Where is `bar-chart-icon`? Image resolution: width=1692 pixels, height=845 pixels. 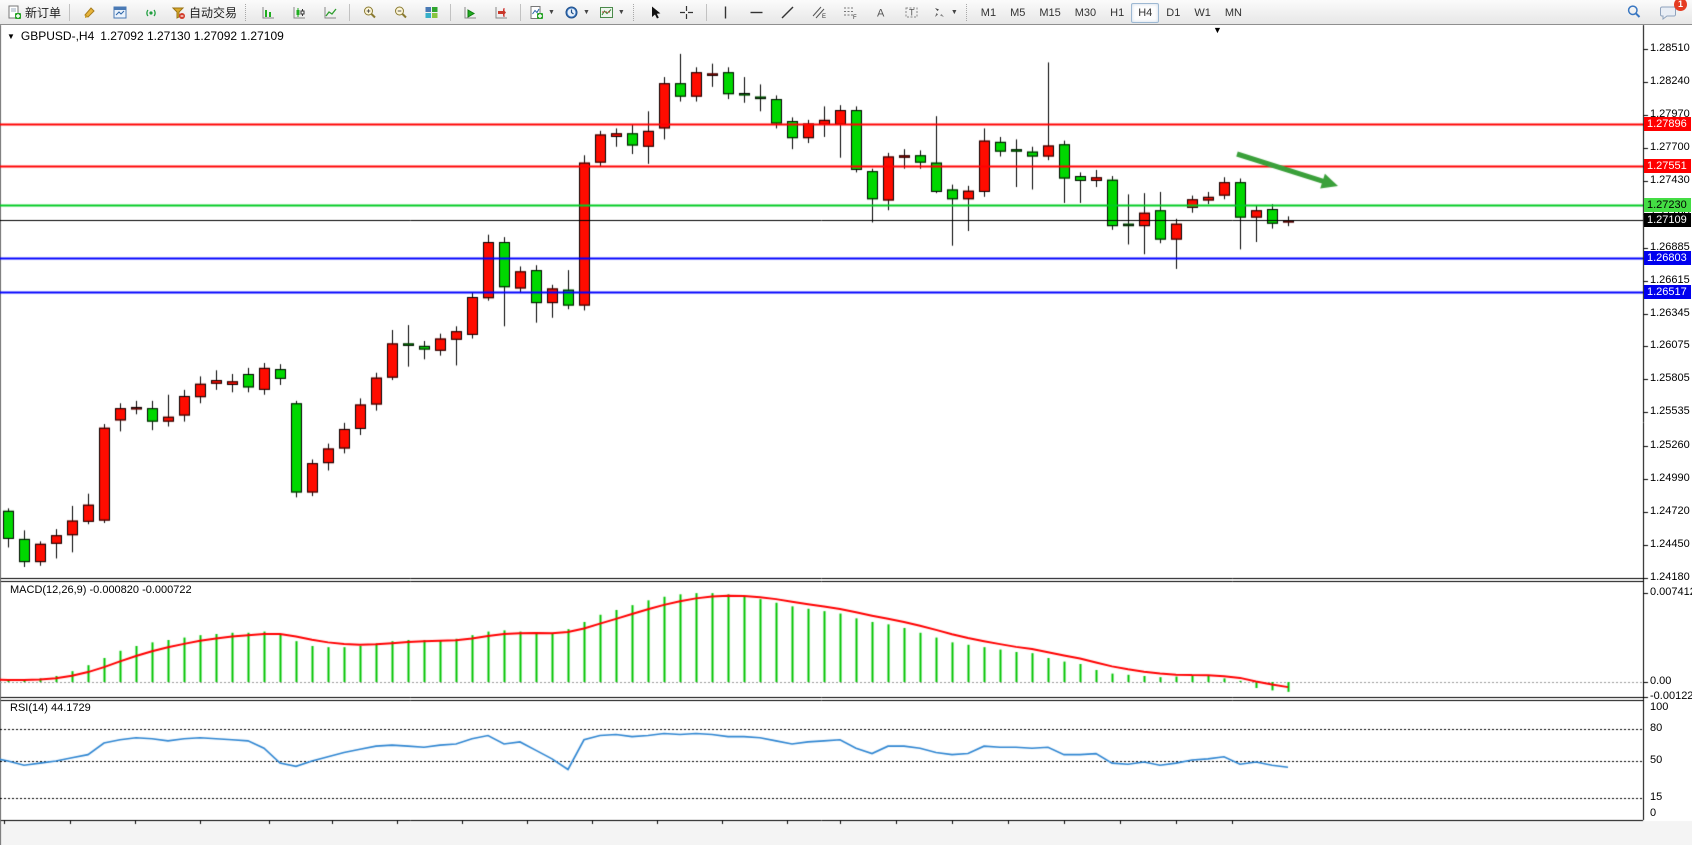
bar-chart-icon is located at coordinates (268, 12).